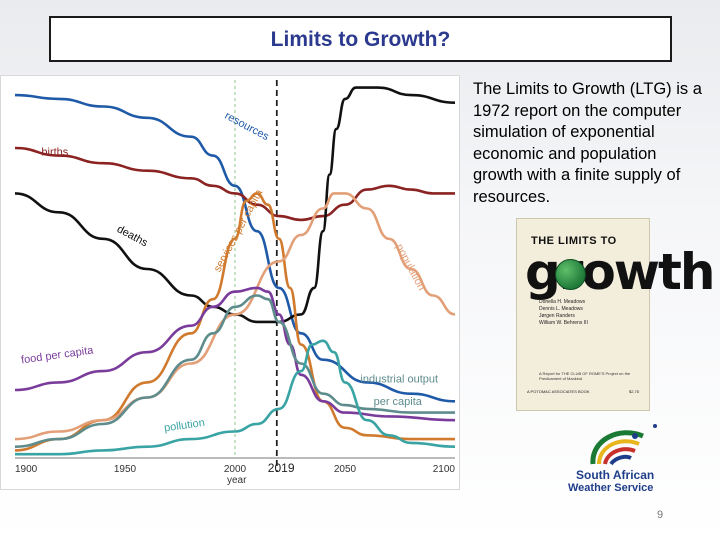 Image resolution: width=720 pixels, height=540 pixels. What do you see at coordinates (410, 267) in the screenshot?
I see `series-label: population` at bounding box center [410, 267].